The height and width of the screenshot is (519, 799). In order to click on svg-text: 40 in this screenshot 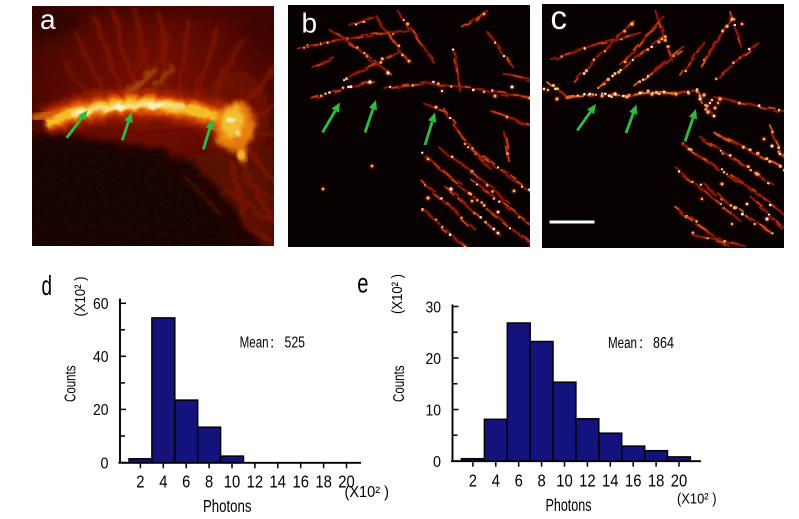, I will do `click(101, 357)`.